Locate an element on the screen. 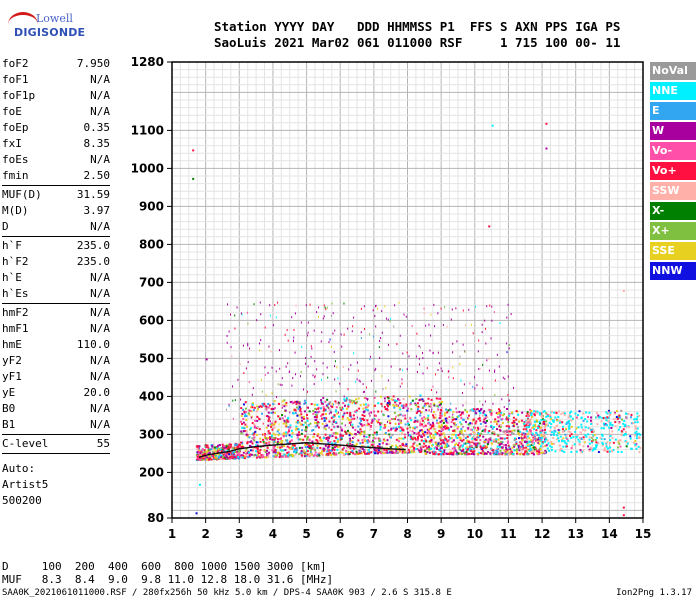 This screenshot has height=600, width=700. param-row: MUF(D) 31.59 is located at coordinates (56, 195).